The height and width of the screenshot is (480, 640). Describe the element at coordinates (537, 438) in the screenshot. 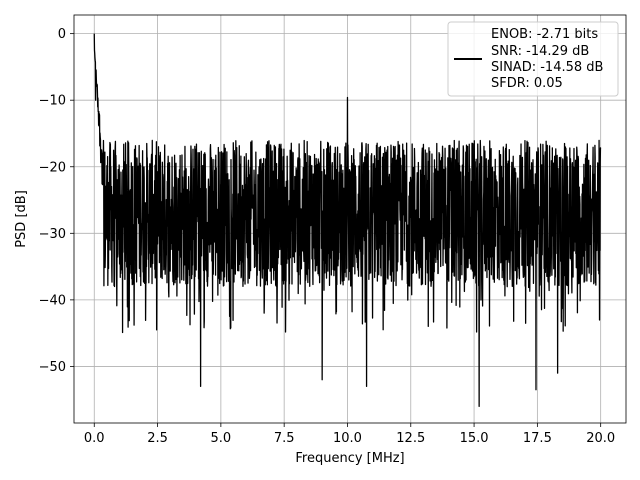

I see `x-tick-label: 17.5` at that location.